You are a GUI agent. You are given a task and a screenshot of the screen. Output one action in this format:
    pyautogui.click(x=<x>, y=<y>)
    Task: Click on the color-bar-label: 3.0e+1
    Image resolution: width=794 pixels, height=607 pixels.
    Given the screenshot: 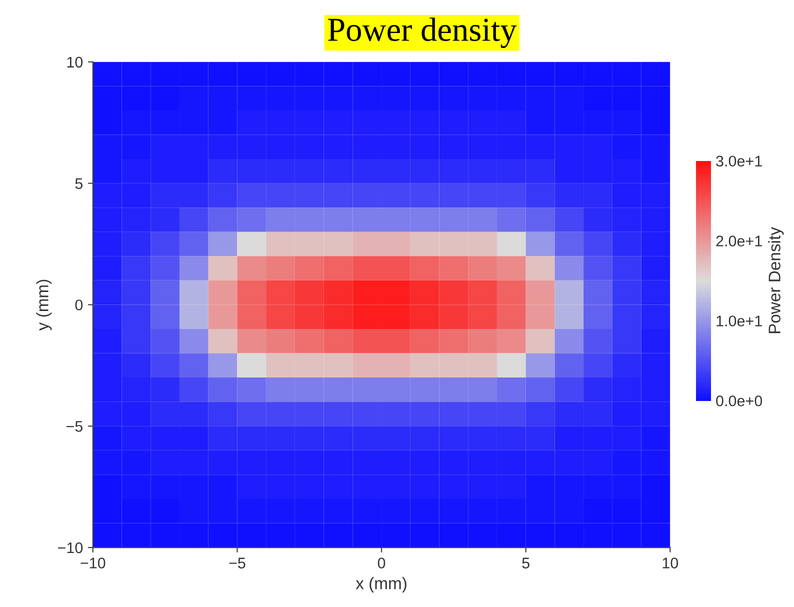 What is the action you would take?
    pyautogui.click(x=739, y=161)
    